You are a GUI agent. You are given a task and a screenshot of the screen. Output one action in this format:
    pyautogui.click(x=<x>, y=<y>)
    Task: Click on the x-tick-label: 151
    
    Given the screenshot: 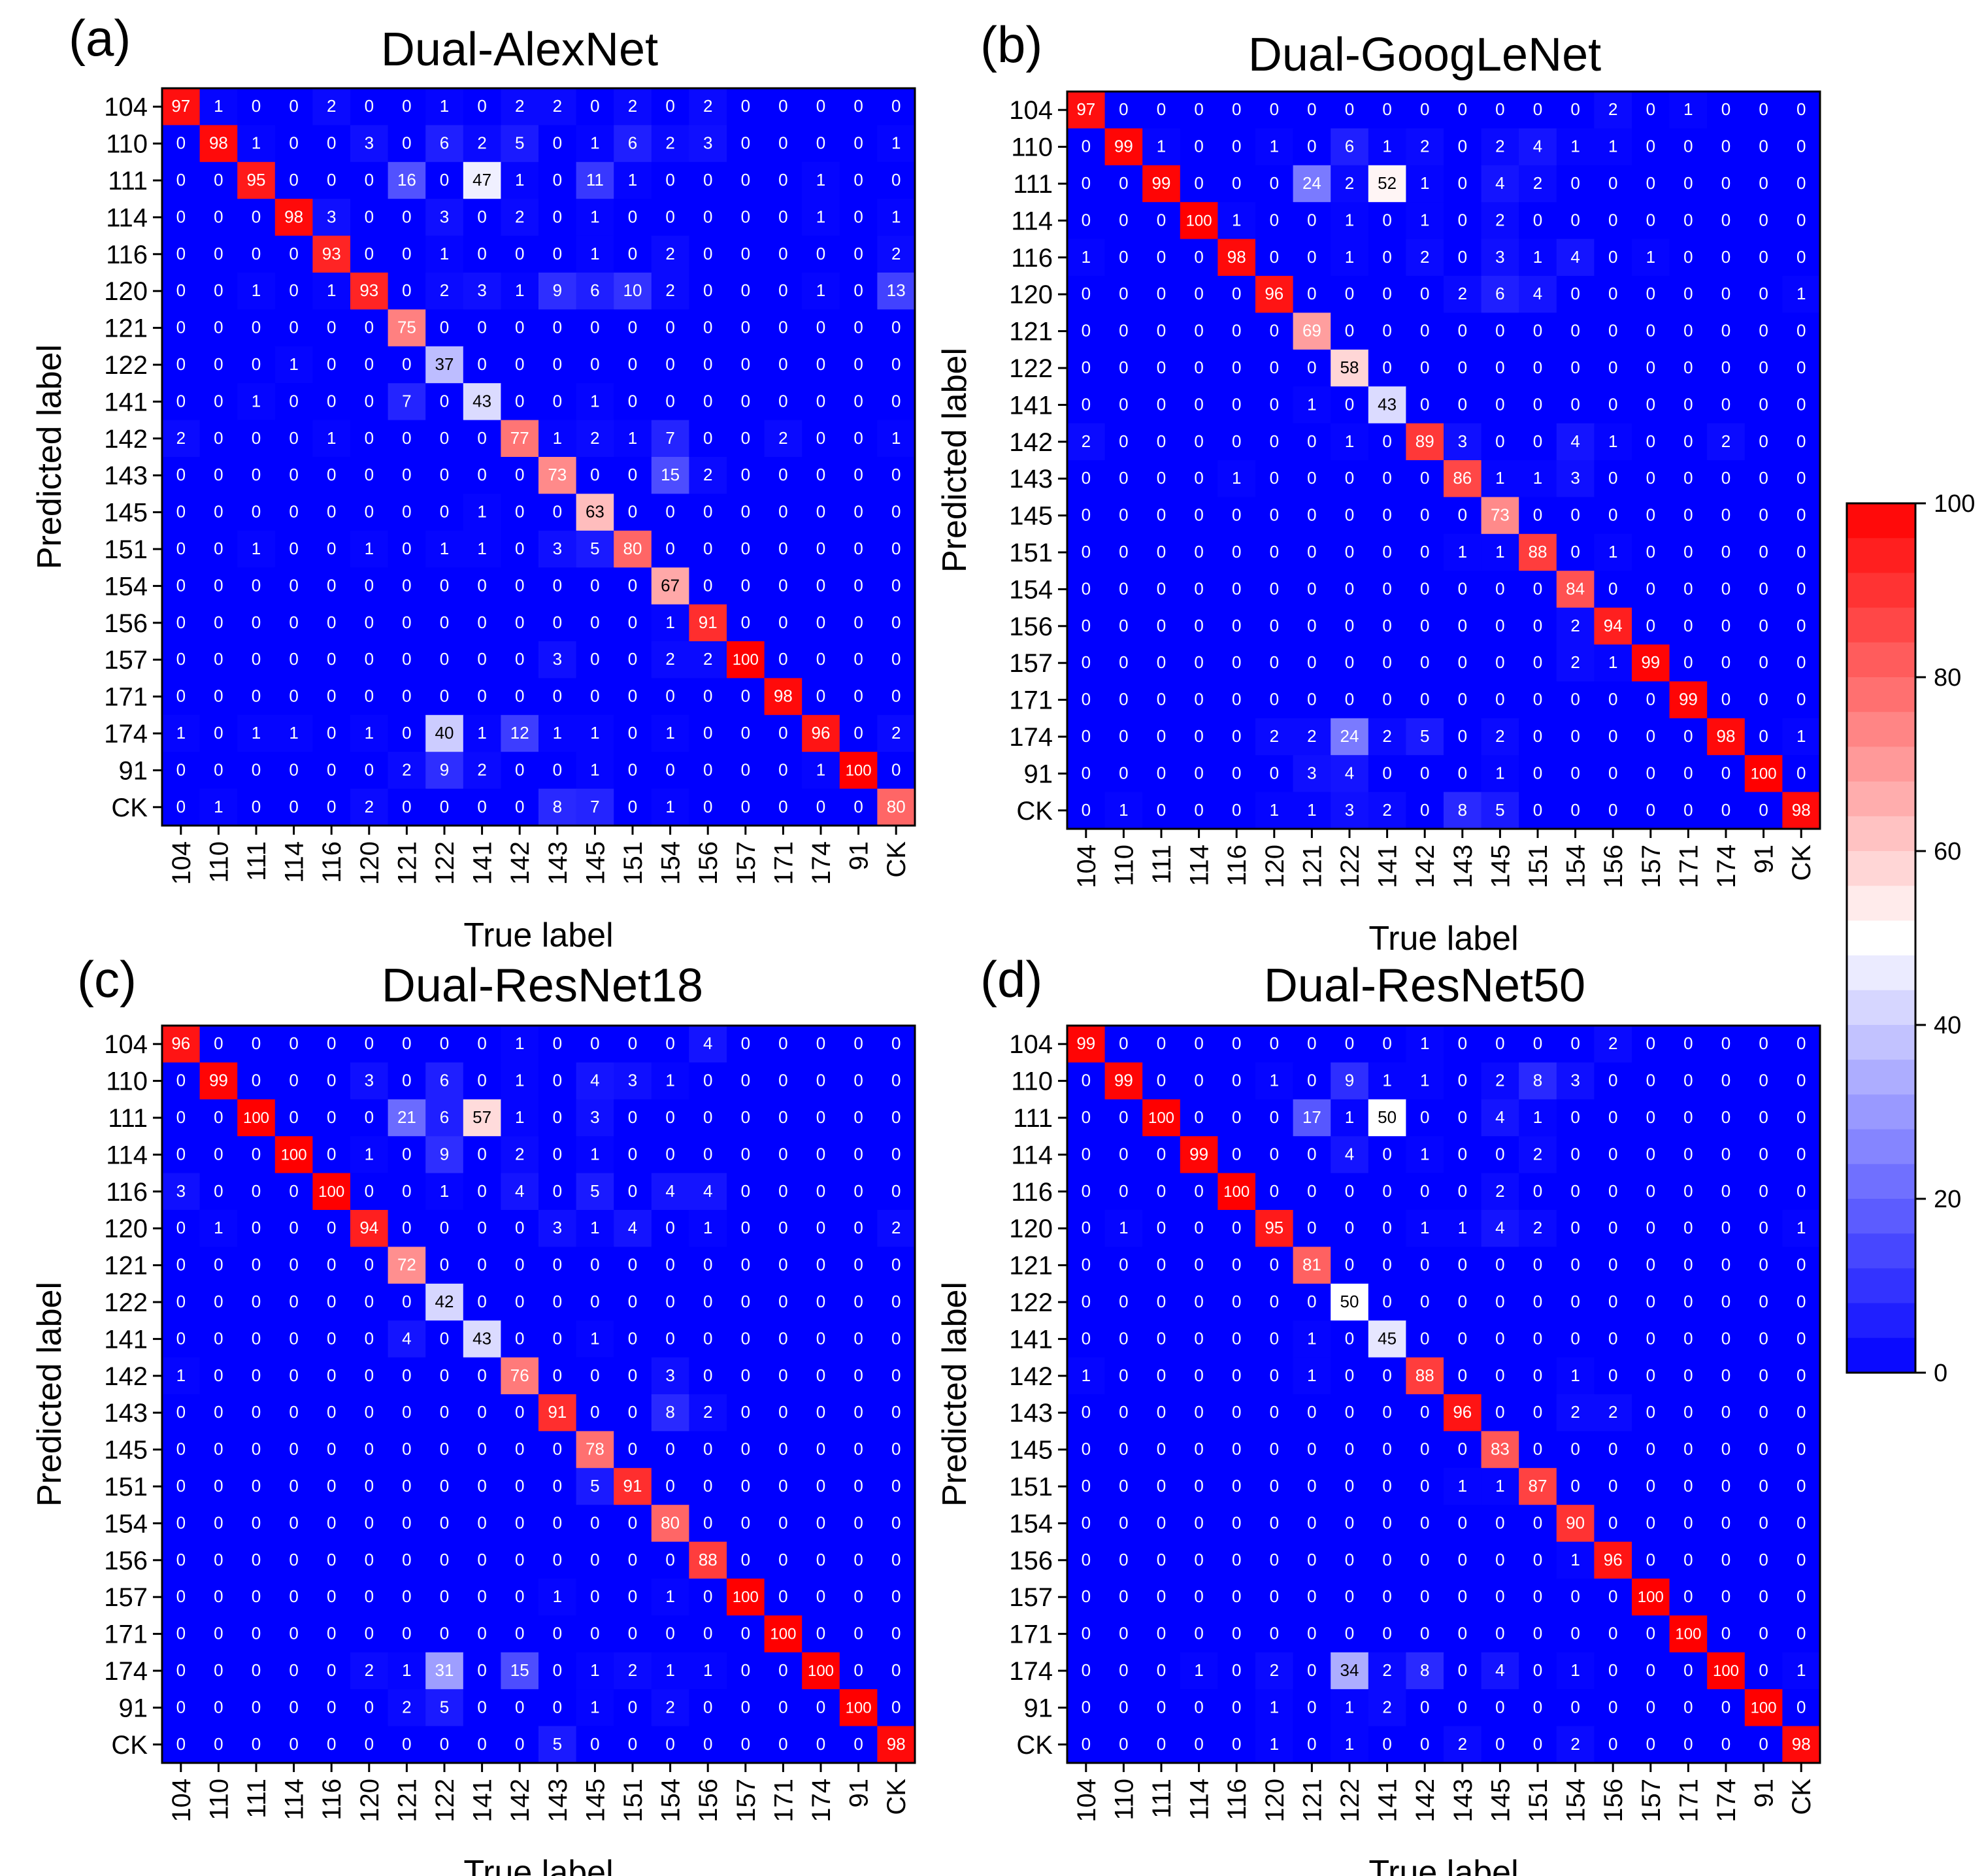 What is the action you would take?
    pyautogui.click(x=633, y=863)
    